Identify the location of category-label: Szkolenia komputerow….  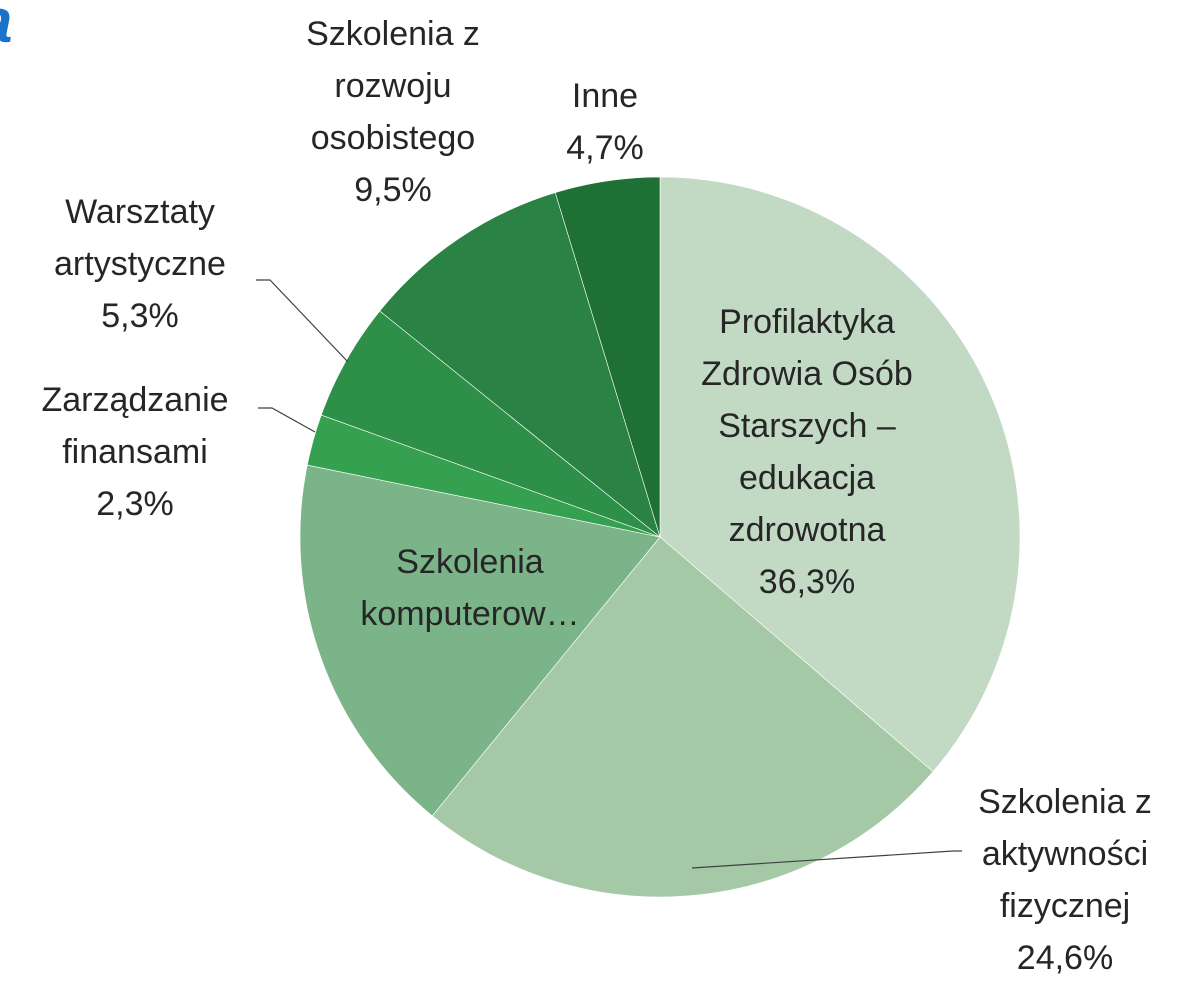
(470, 588).